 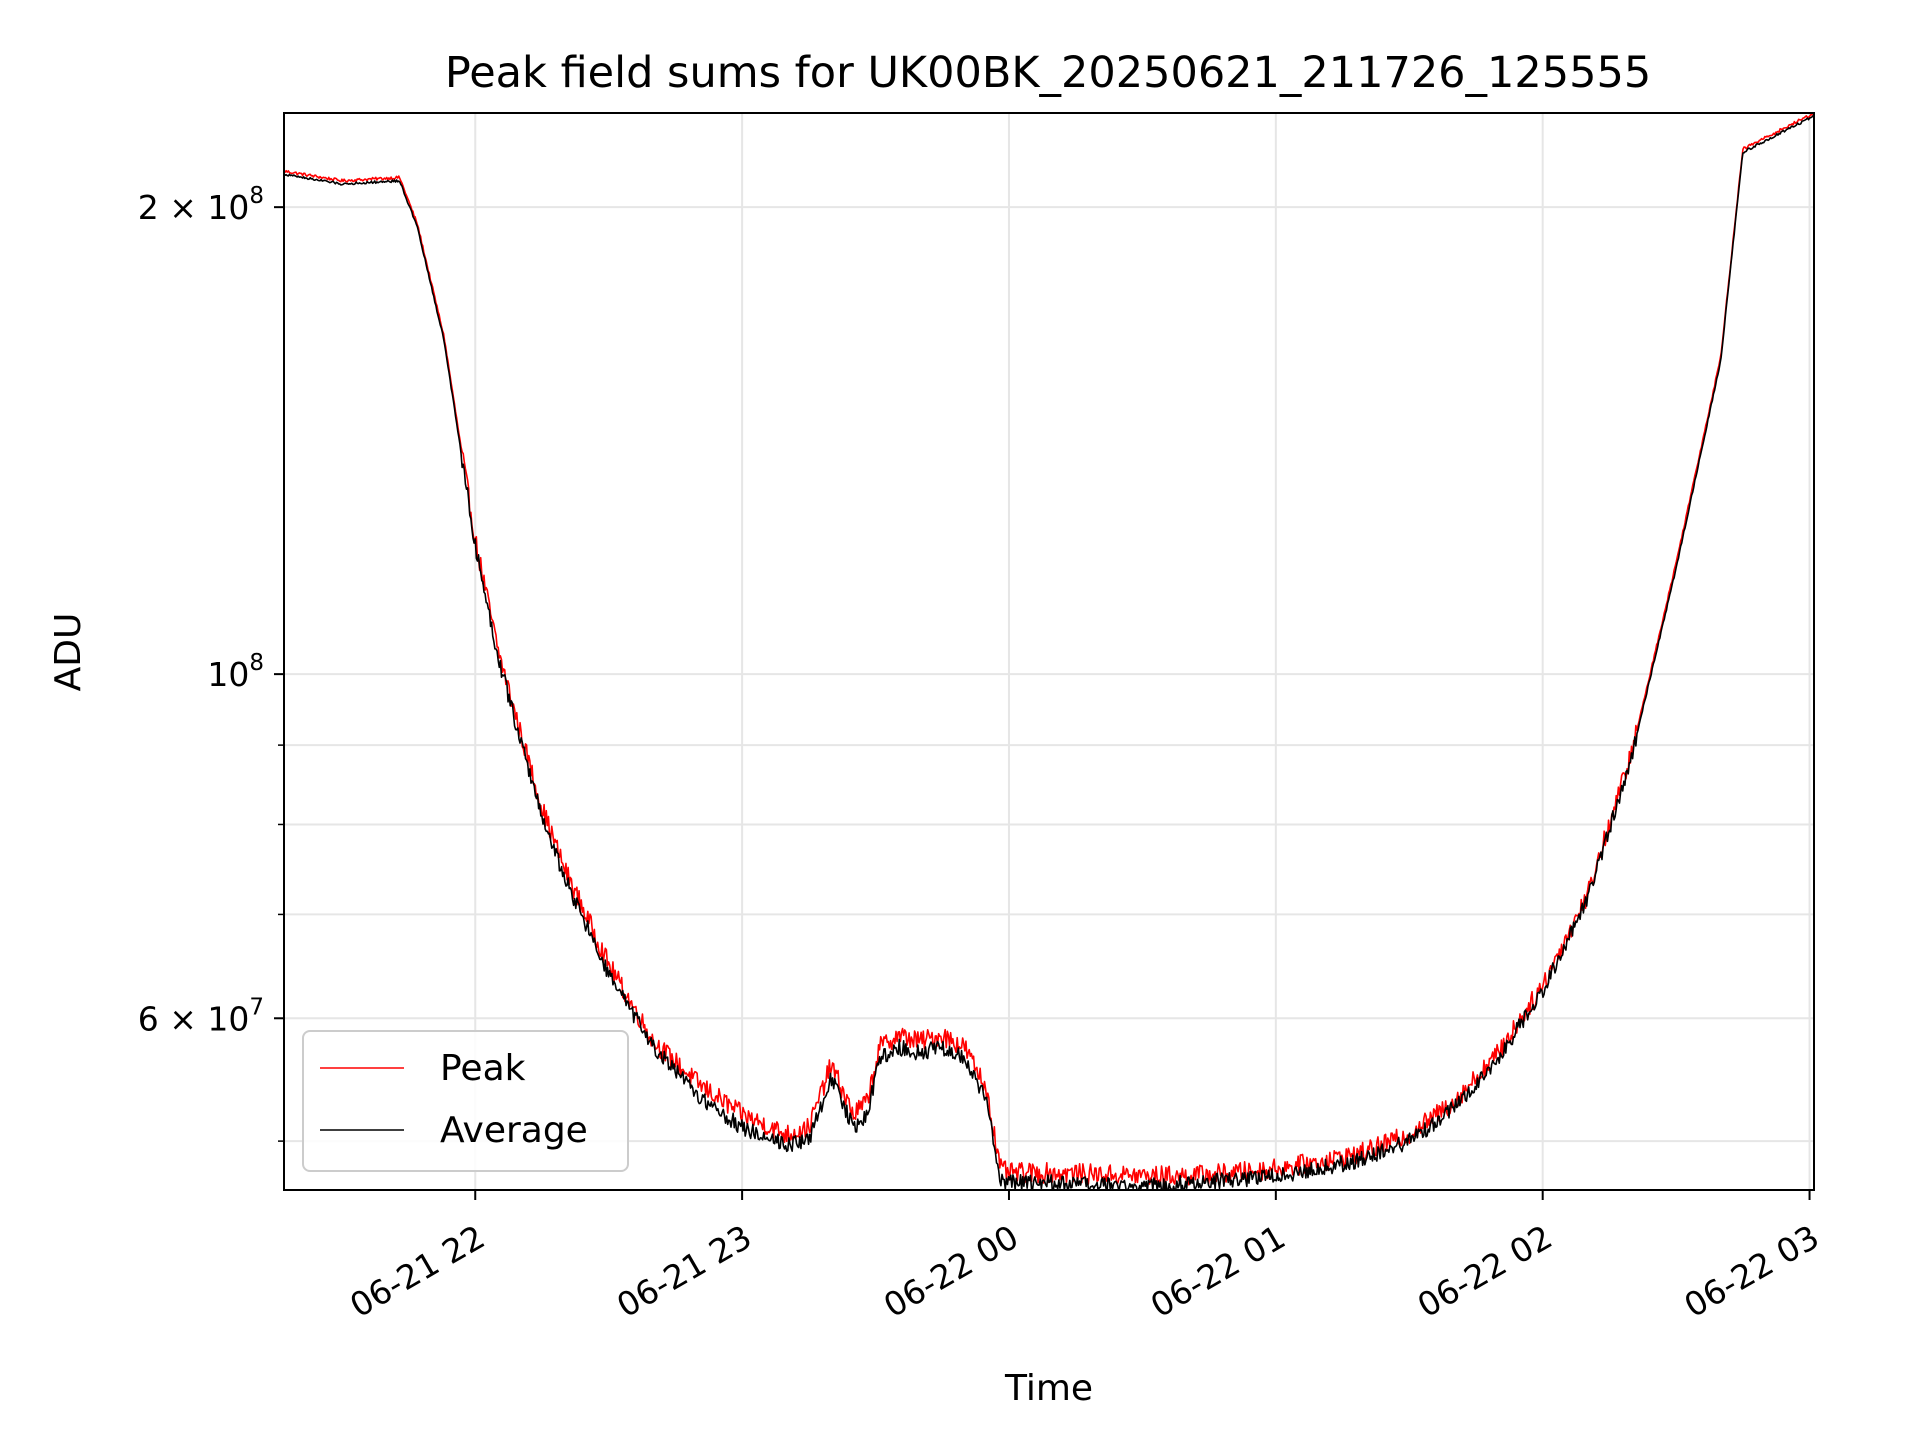 I want to click on y-tick-label: 108, so click(x=235, y=672).